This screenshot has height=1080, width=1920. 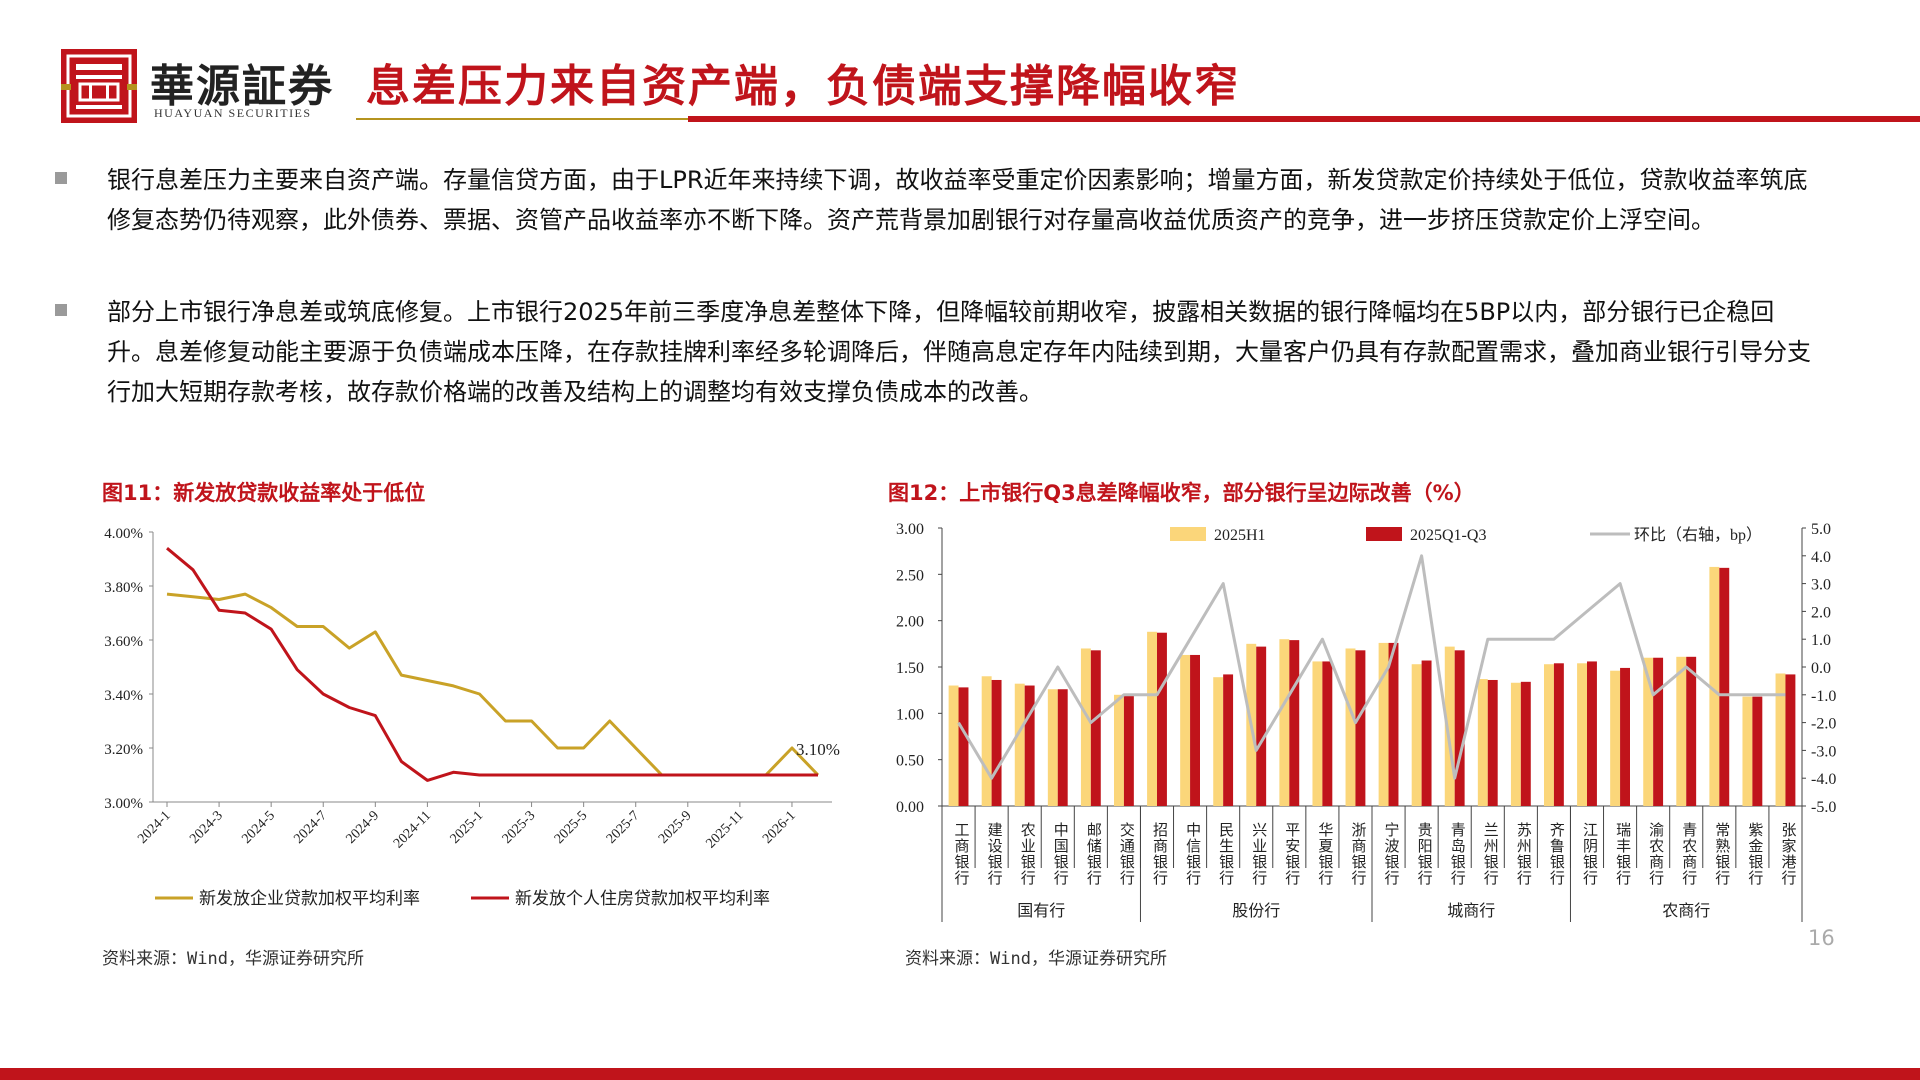 What do you see at coordinates (1688, 854) in the screenshot?
I see `category-label: 青农商行` at bounding box center [1688, 854].